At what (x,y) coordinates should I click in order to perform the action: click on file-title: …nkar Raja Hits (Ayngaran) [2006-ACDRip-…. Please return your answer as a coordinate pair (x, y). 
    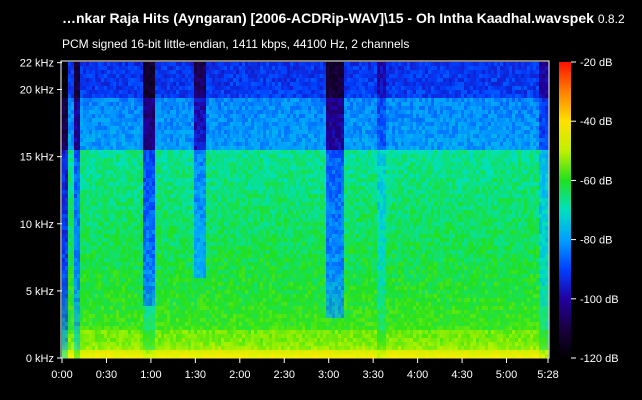
    Looking at the image, I should click on (312, 18).